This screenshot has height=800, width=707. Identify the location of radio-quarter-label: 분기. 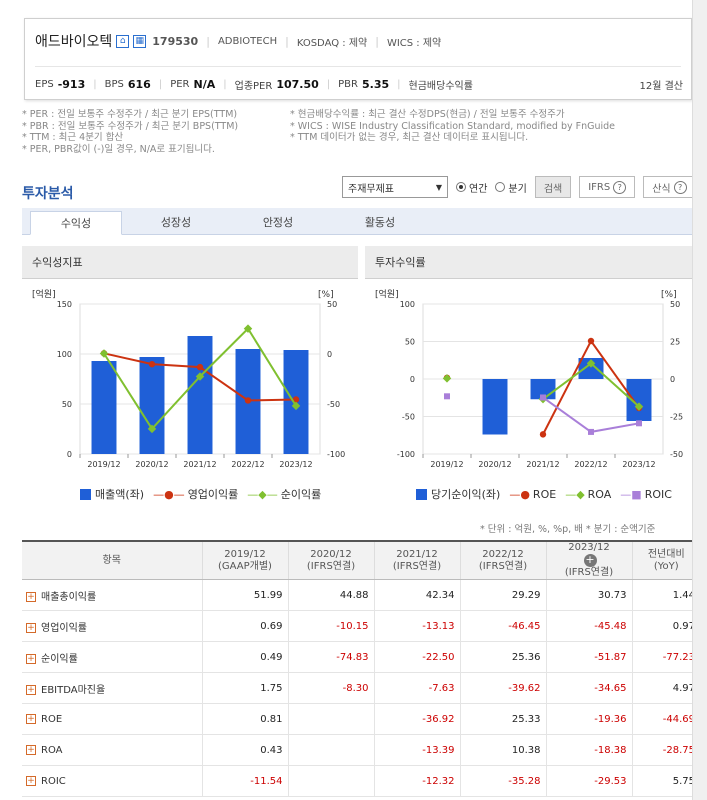
(517, 189).